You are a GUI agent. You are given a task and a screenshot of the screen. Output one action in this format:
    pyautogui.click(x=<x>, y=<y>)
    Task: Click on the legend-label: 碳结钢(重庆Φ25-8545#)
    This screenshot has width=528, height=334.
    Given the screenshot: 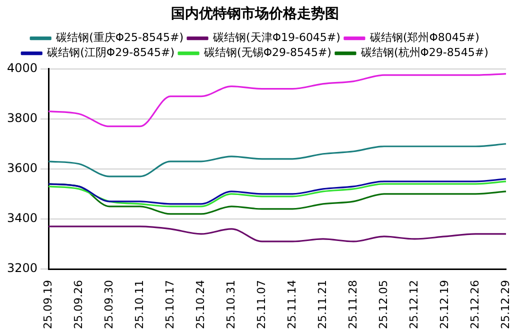 What is the action you would take?
    pyautogui.click(x=119, y=37)
    